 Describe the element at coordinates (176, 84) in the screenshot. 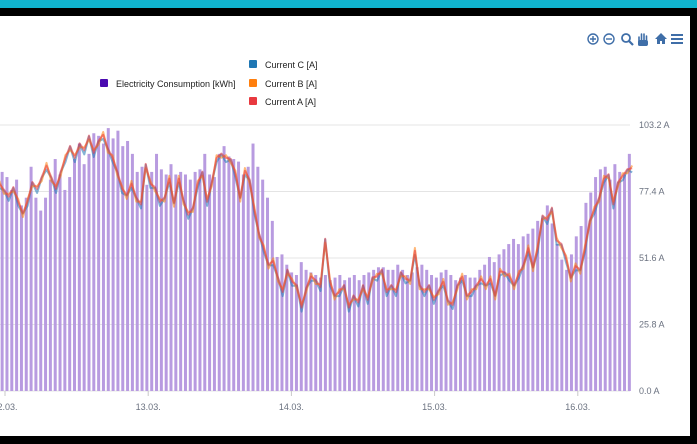

I see `legend-label-electricity-consumption-kwh: Electricity Consumption [kWh]` at that location.